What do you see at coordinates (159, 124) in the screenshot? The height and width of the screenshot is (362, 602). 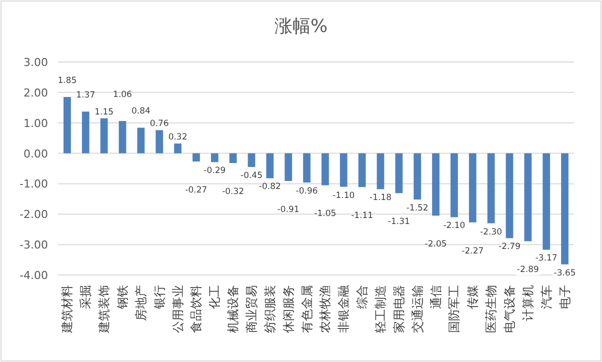 I see `data-label: 0.76` at bounding box center [159, 124].